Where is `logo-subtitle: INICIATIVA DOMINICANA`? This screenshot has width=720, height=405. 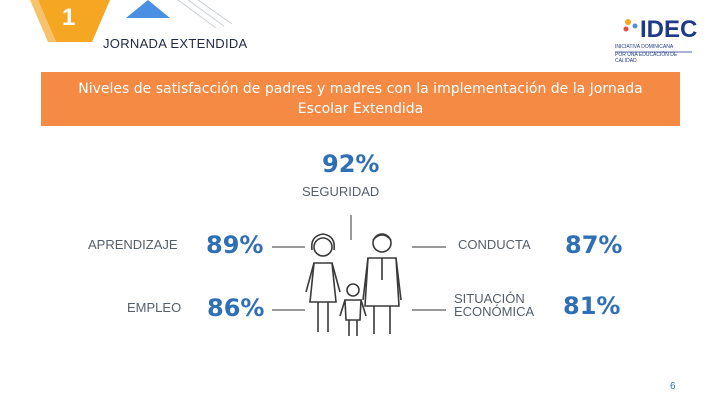 logo-subtitle: INICIATIVA DOMINICANA is located at coordinates (644, 47).